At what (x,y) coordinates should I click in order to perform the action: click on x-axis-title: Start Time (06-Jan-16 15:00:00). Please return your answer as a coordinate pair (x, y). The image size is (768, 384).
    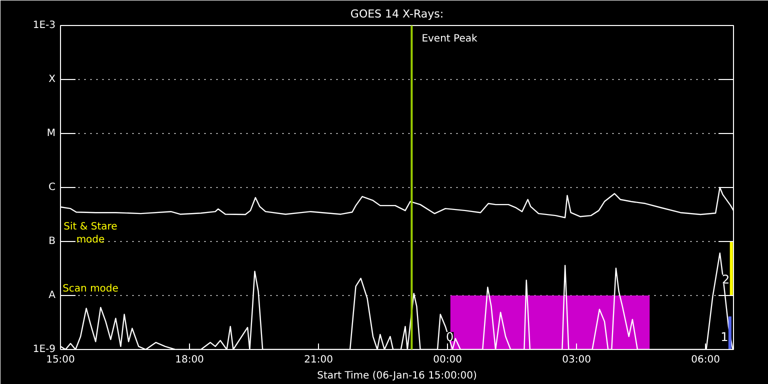
    Looking at the image, I should click on (397, 376).